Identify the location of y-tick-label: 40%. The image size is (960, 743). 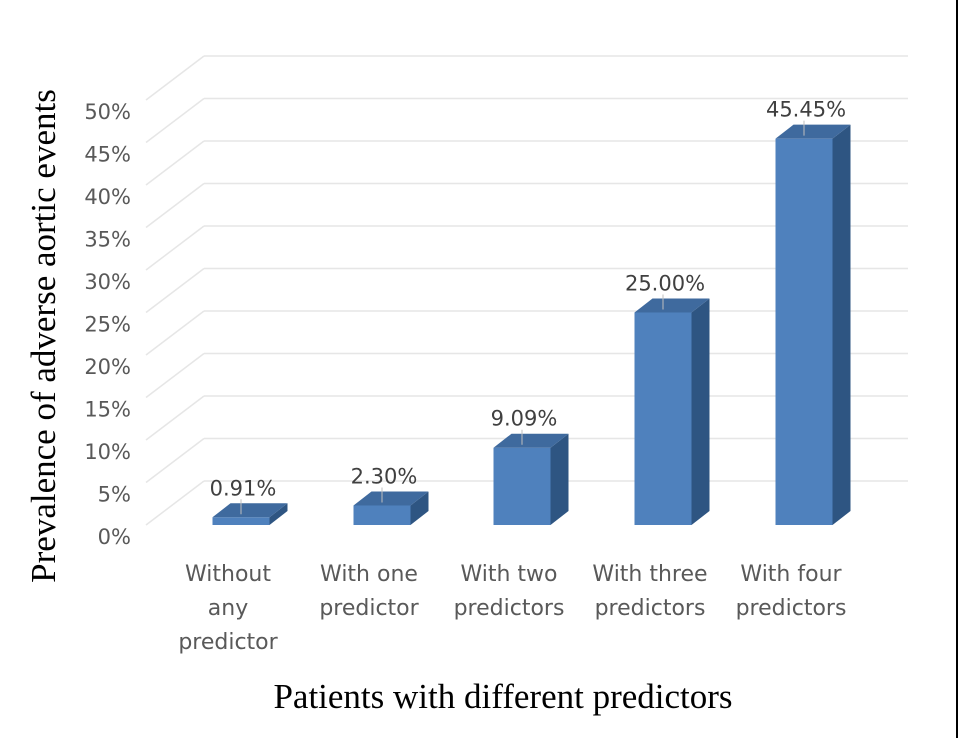
(107, 197).